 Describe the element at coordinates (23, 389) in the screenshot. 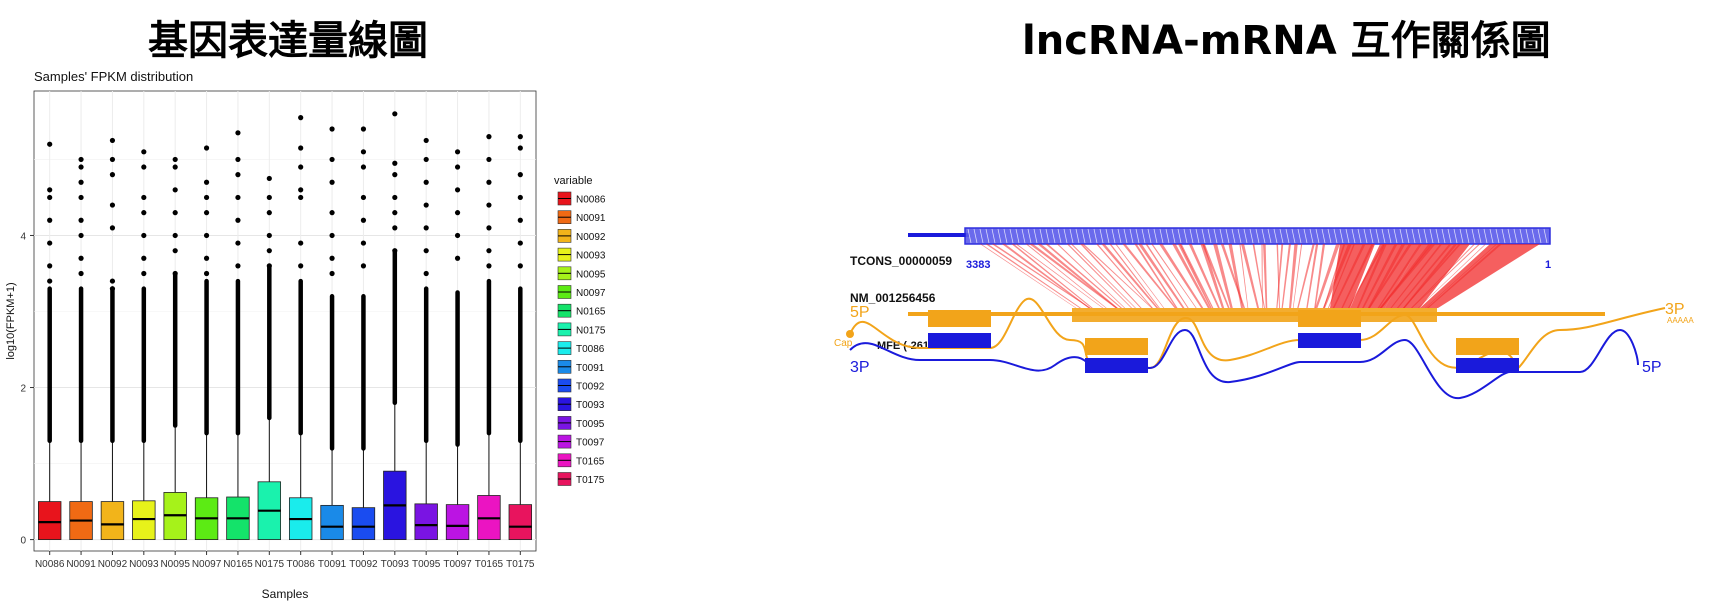

I see `y-tick-label: 2` at that location.